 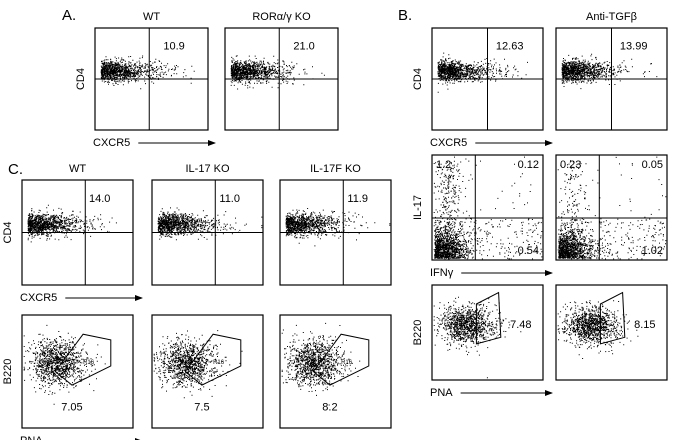 I want to click on percent-value: 13.99, so click(x=634, y=46).